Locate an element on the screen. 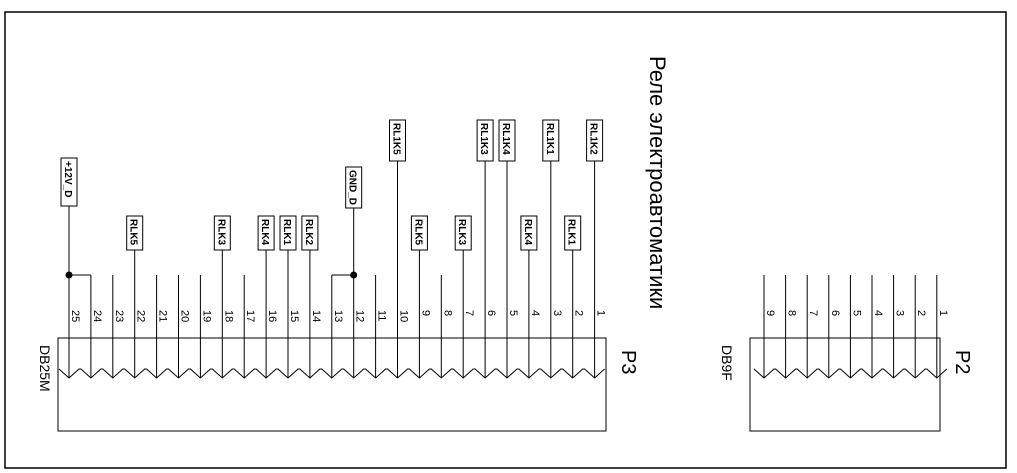  pin-number: 22 is located at coordinates (141, 316).